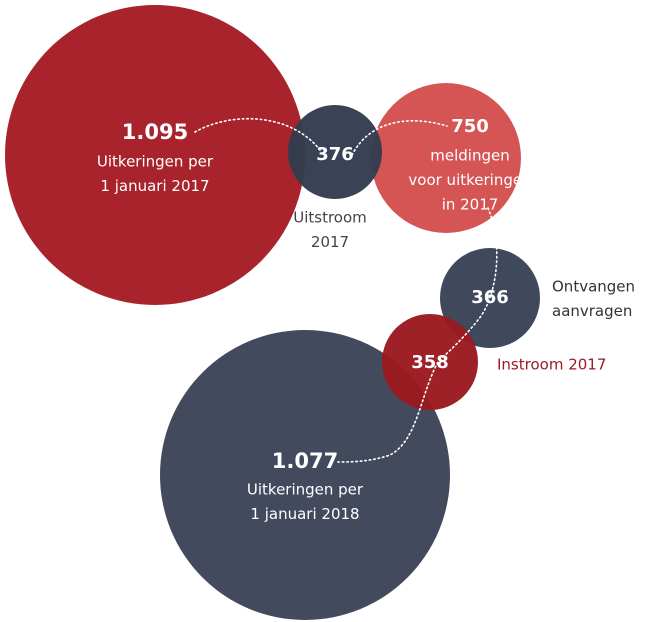 The image size is (655, 622). What do you see at coordinates (304, 514) in the screenshot?
I see `bubble-label: 1 januari 2018` at bounding box center [304, 514].